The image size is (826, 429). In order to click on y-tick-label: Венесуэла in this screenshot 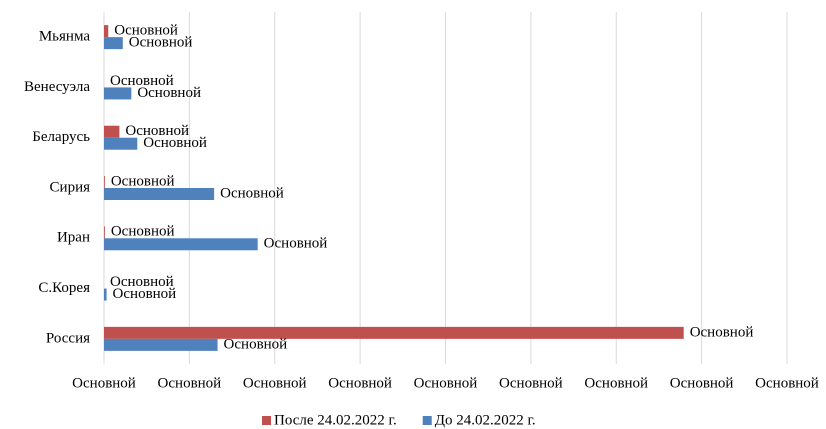, I will do `click(57, 87)`.